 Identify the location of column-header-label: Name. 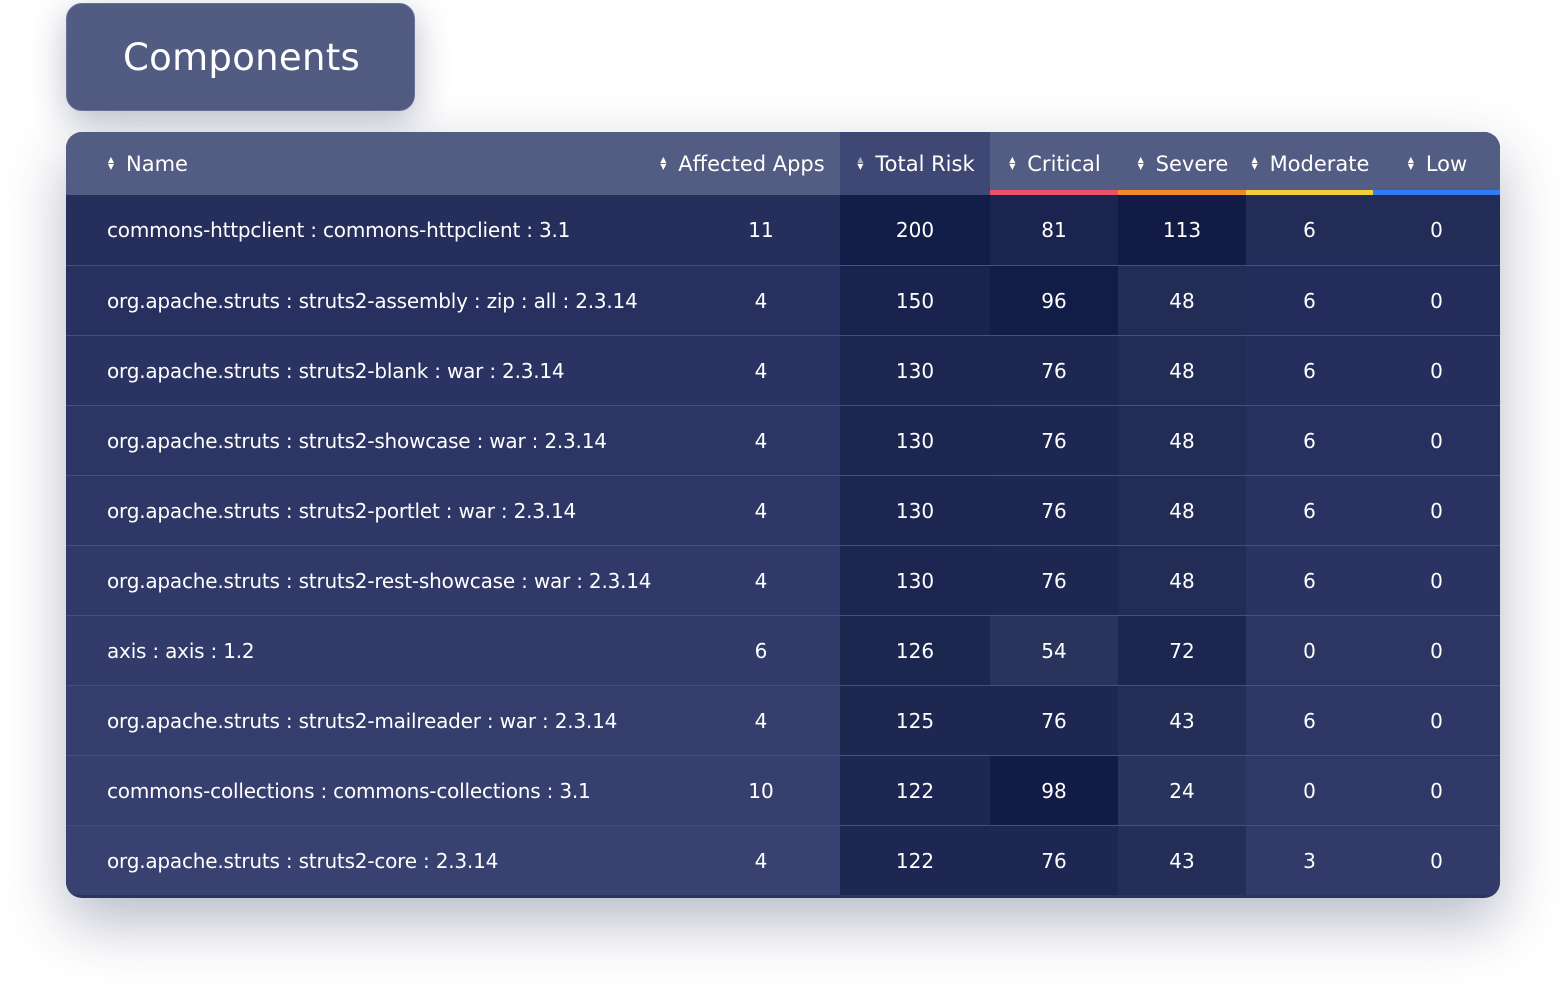
(157, 163).